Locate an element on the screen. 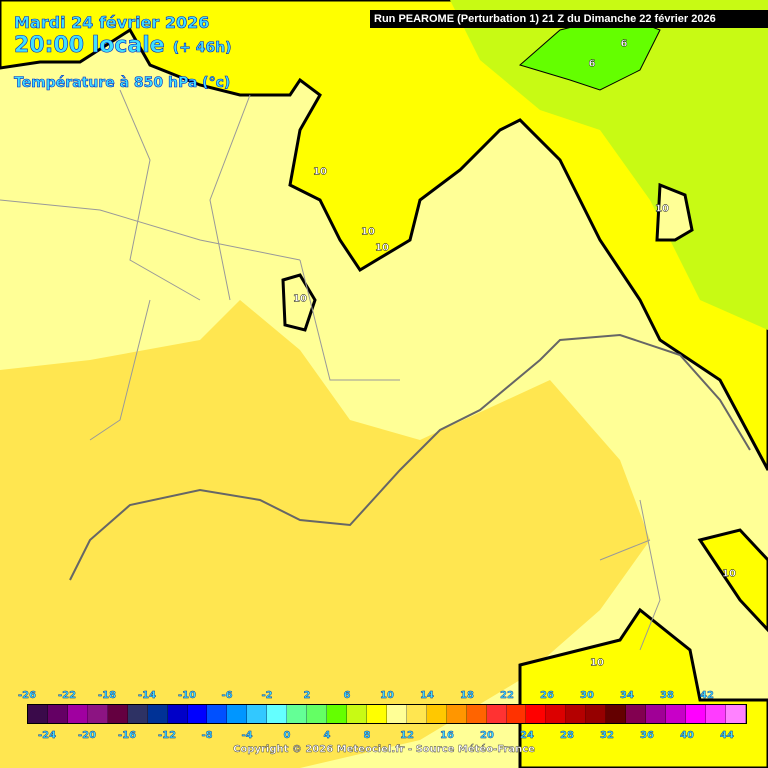  color-scale-label: 44 is located at coordinates (727, 735).